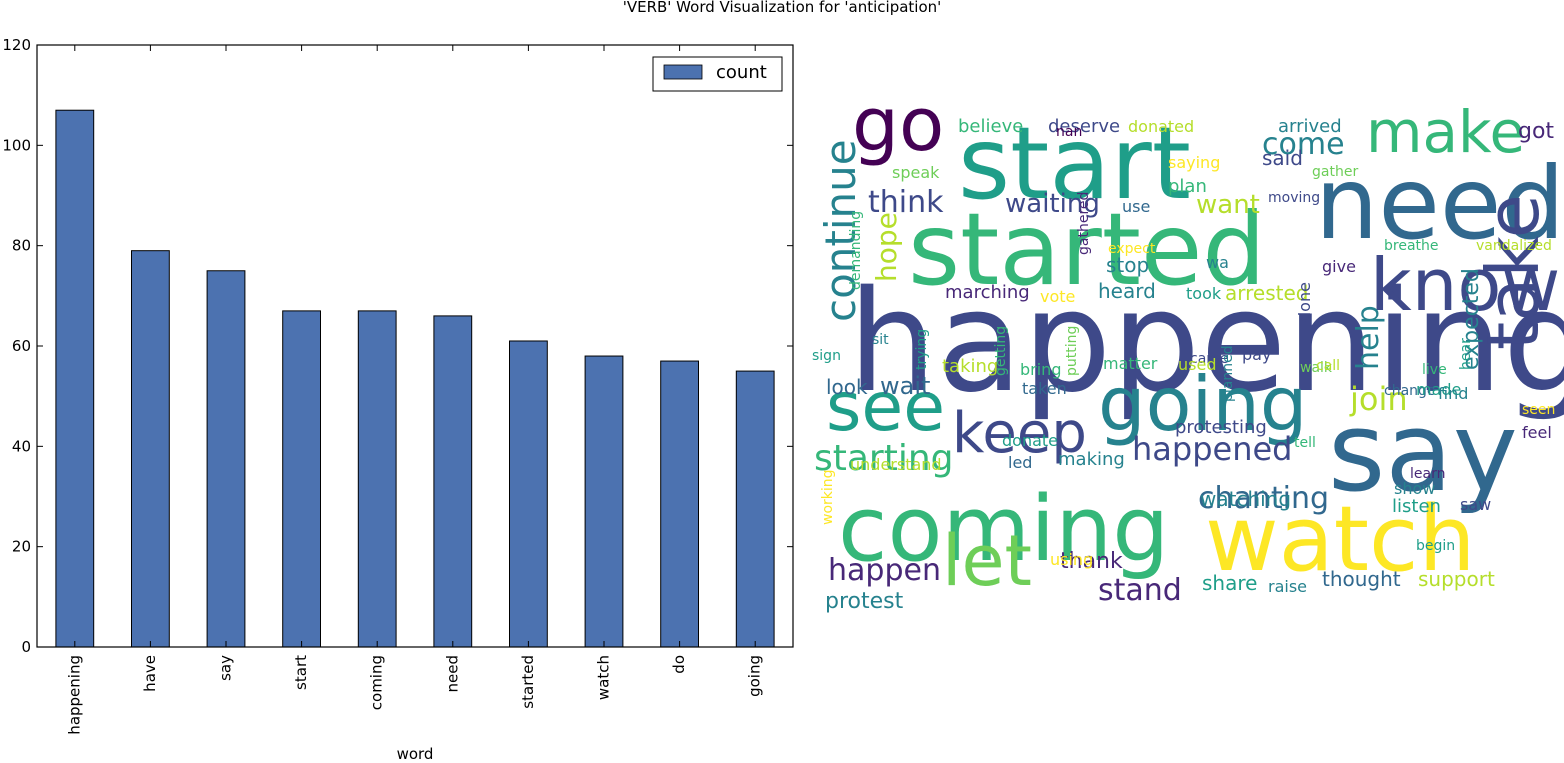 This screenshot has width=1564, height=763. I want to click on cloud-word-coming: coming, so click(1003, 529).